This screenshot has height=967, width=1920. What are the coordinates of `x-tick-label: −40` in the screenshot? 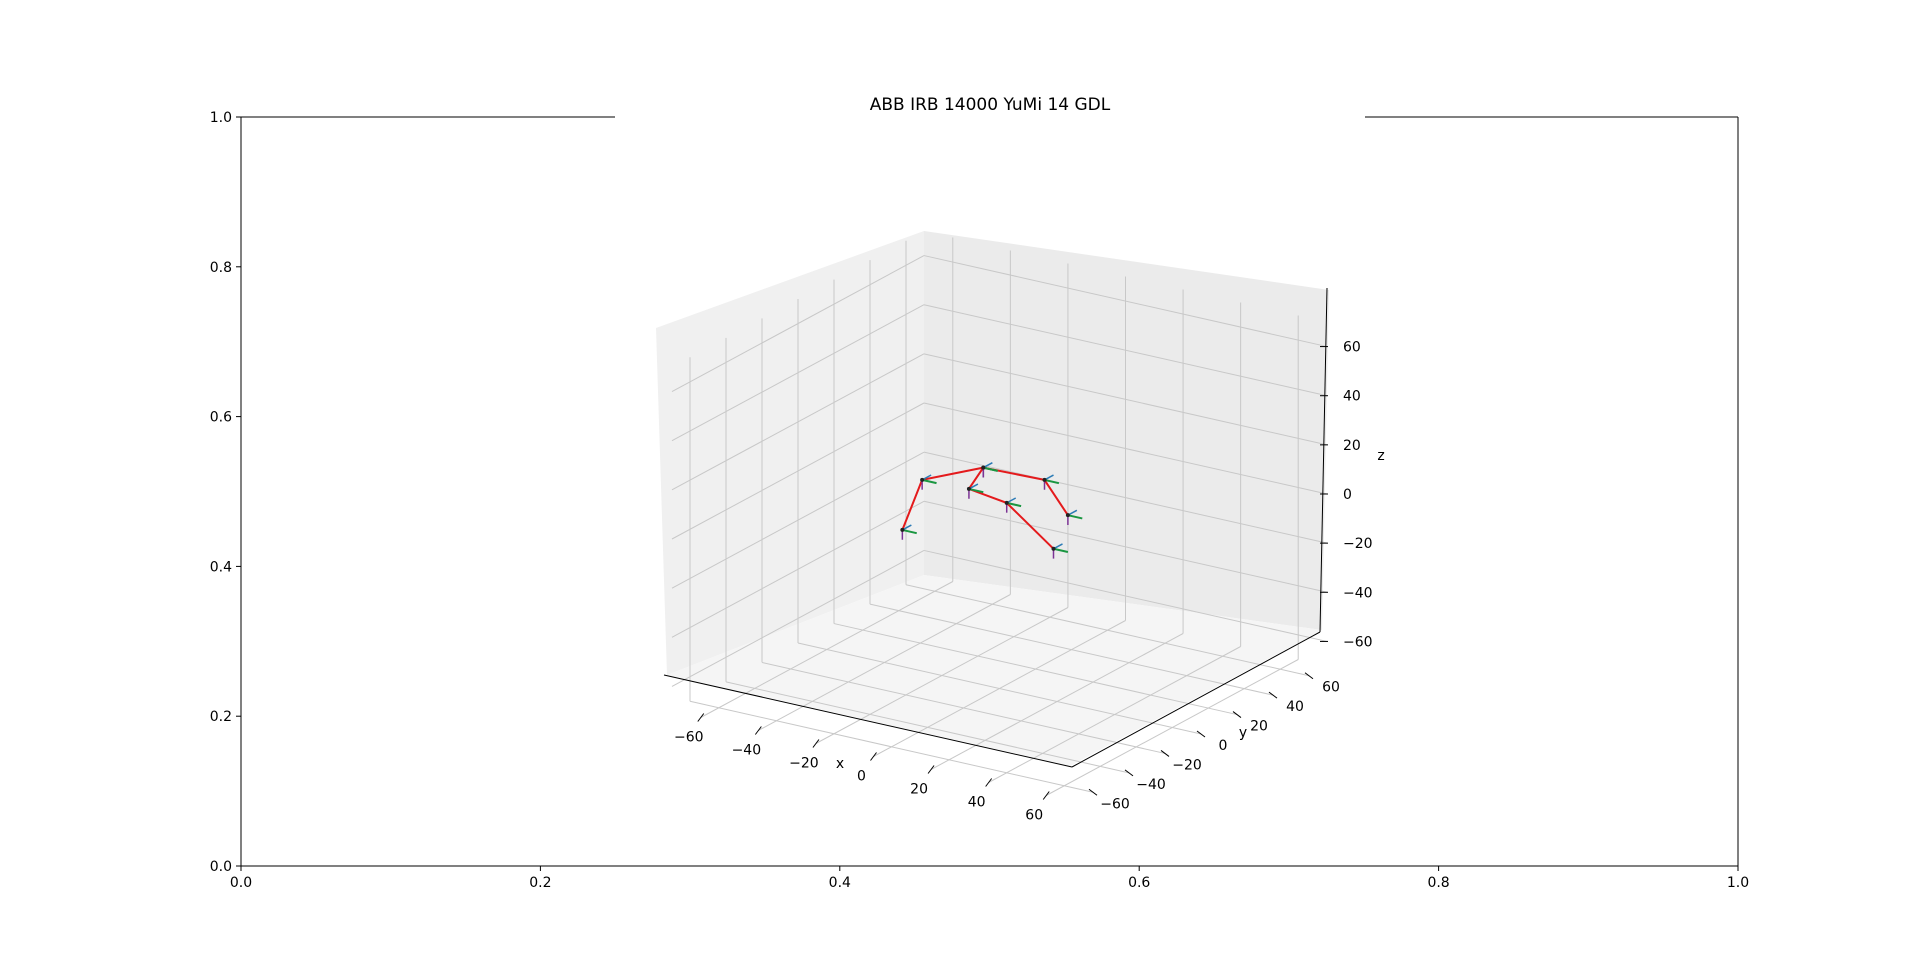 It's located at (747, 751).